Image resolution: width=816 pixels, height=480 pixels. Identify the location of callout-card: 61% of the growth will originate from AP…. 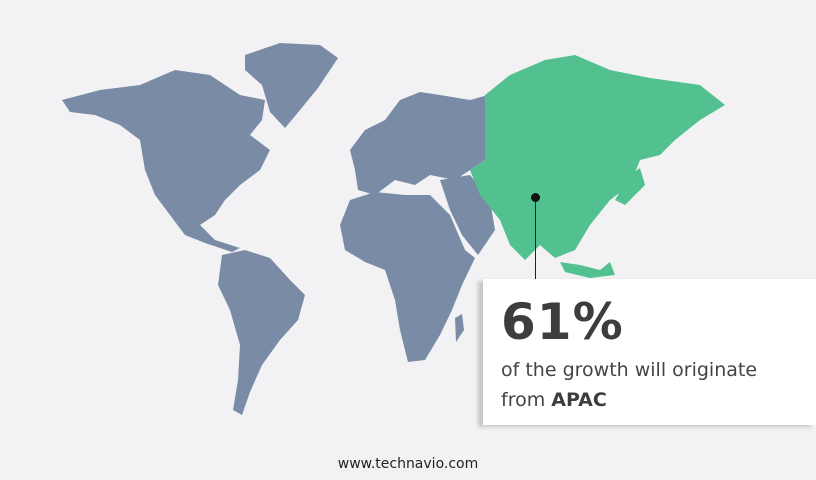
(649, 352).